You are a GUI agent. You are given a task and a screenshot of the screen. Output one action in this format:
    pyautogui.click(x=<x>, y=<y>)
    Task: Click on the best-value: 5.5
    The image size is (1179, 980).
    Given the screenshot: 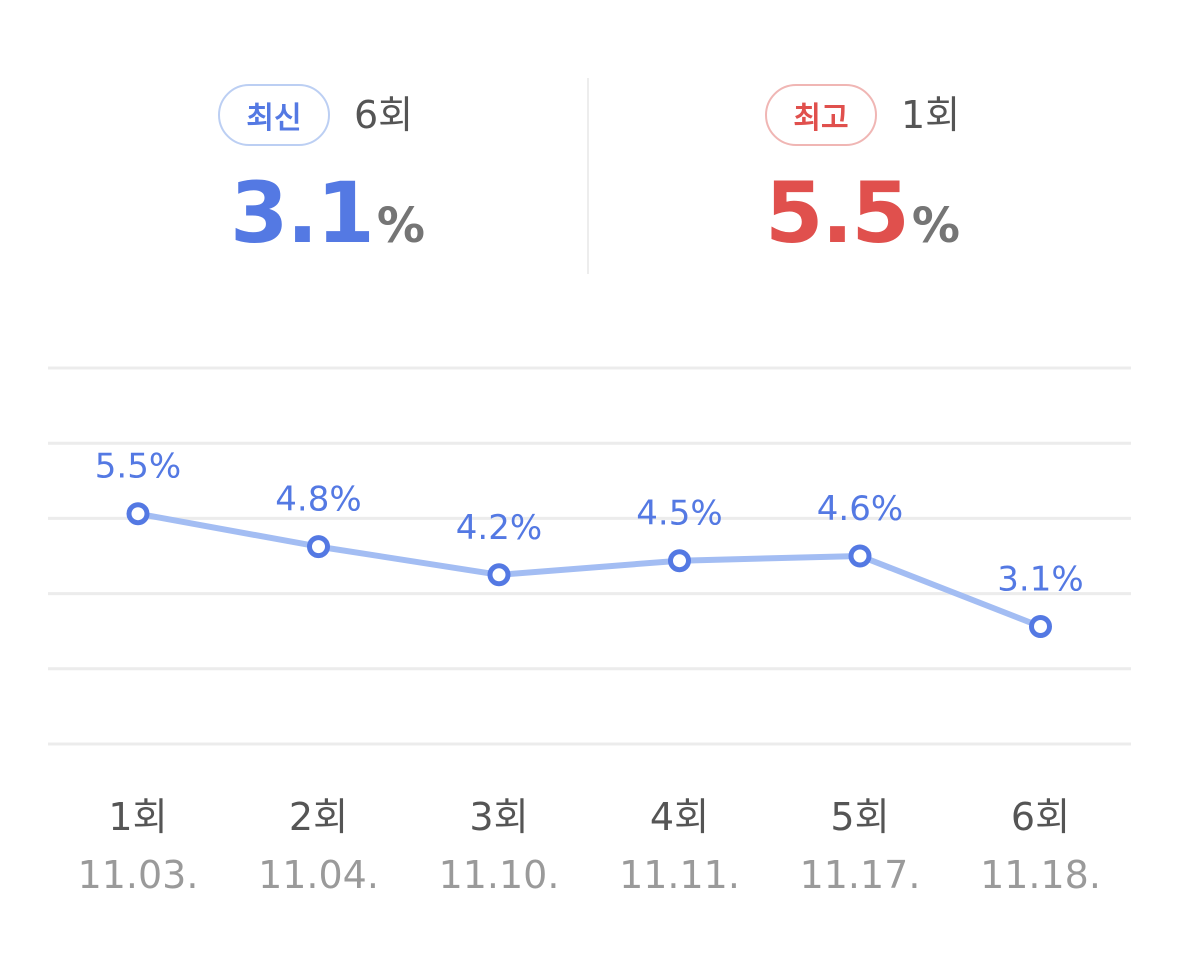 What is the action you would take?
    pyautogui.click(x=837, y=213)
    